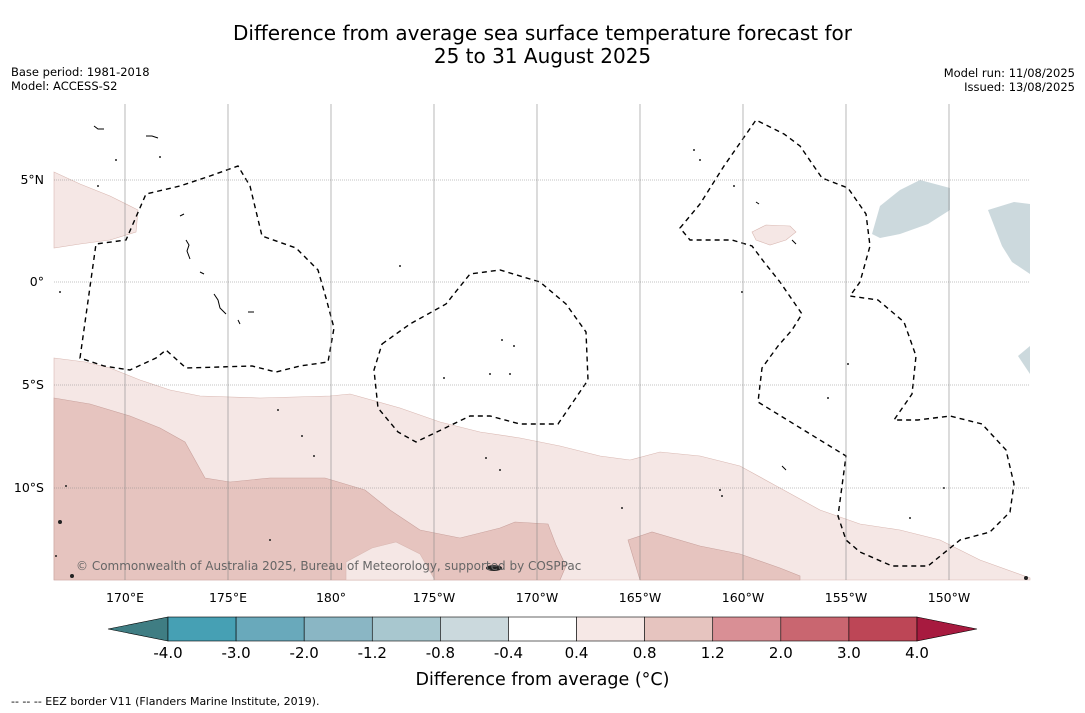 This screenshot has width=1085, height=713. I want to click on colorbar-tick-label: -2.0, so click(304, 653).